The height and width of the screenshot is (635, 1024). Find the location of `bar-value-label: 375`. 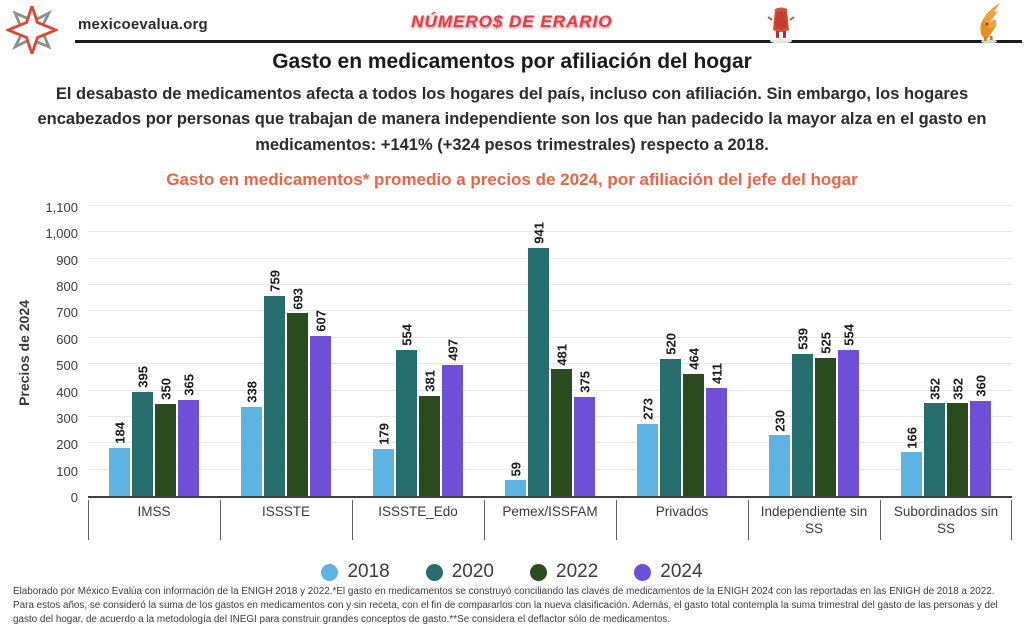

bar-value-label: 375 is located at coordinates (584, 382).